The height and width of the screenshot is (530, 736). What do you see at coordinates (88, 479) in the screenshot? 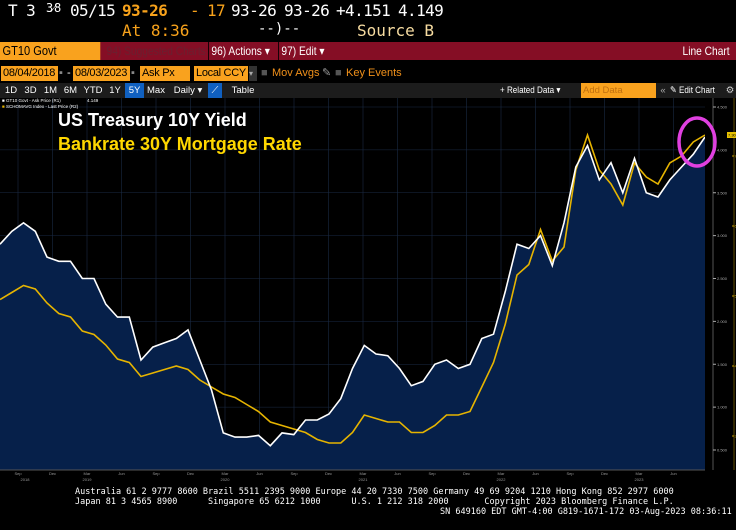
I see `year-label: 2019` at bounding box center [88, 479].